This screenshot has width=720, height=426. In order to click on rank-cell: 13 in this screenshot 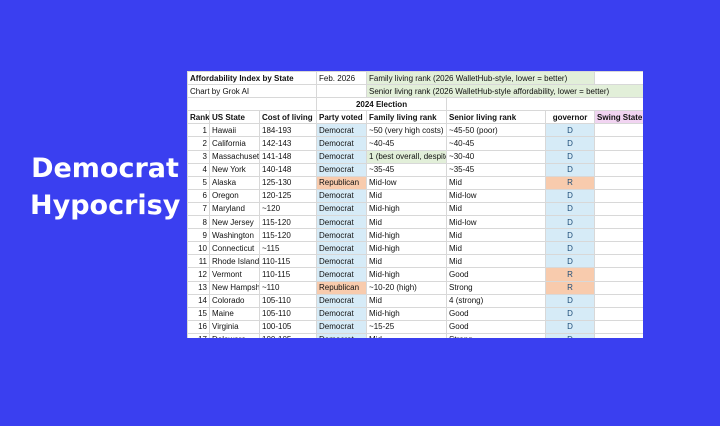, I will do `click(198, 287)`.